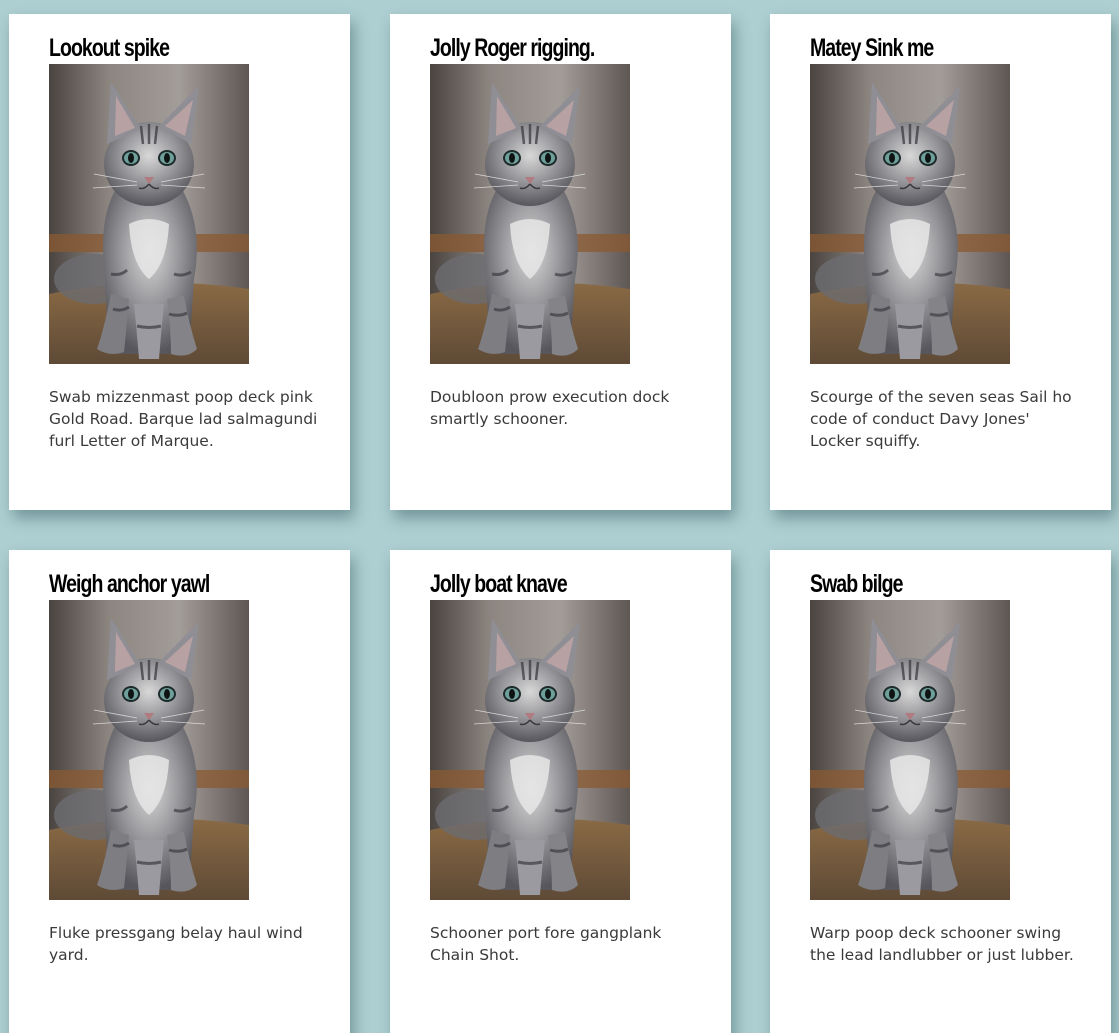 The image size is (1119, 1033). I want to click on card-title: Jolly Roger rigging., so click(512, 48).